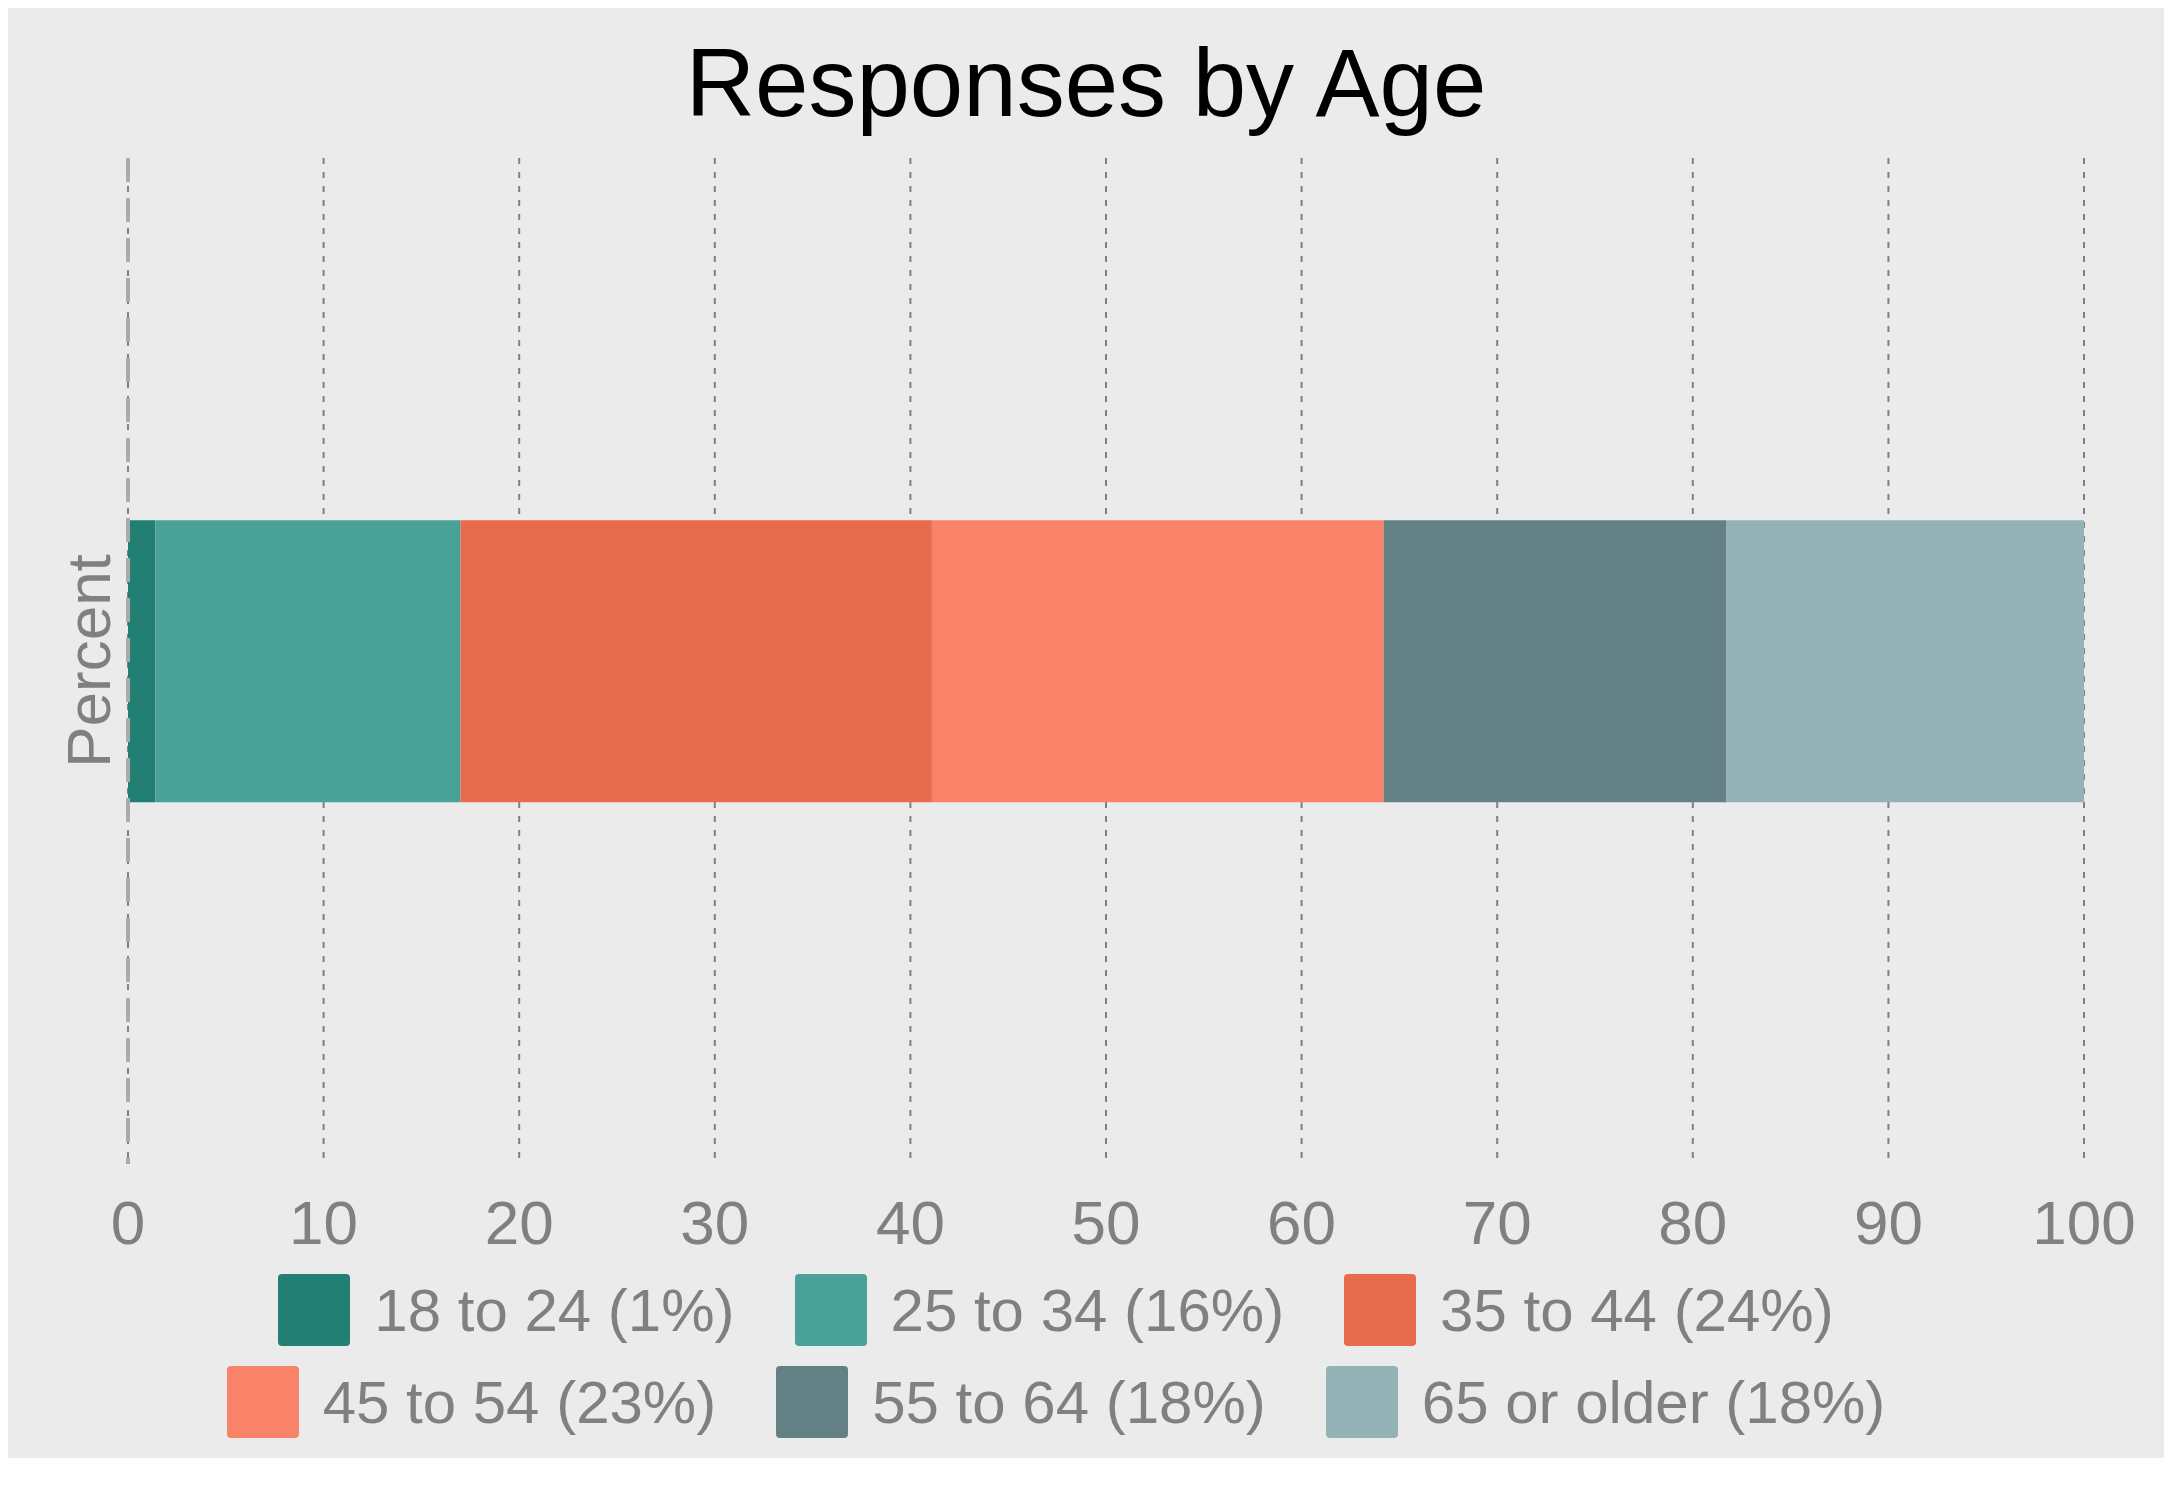  What do you see at coordinates (1087, 1310) in the screenshot?
I see `legend-label: 25 to 34 (16%)` at bounding box center [1087, 1310].